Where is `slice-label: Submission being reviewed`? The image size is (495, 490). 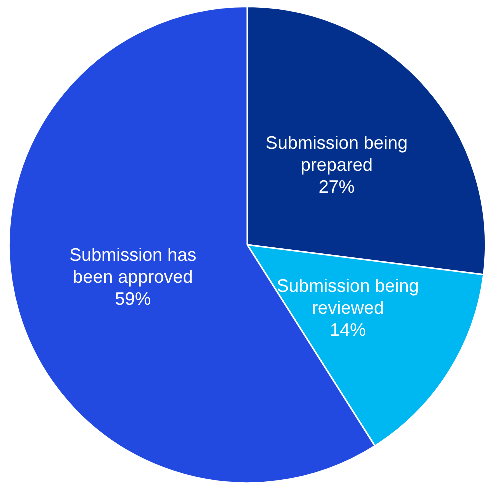
slice-label: Submission being reviewed is located at coordinates (348, 297).